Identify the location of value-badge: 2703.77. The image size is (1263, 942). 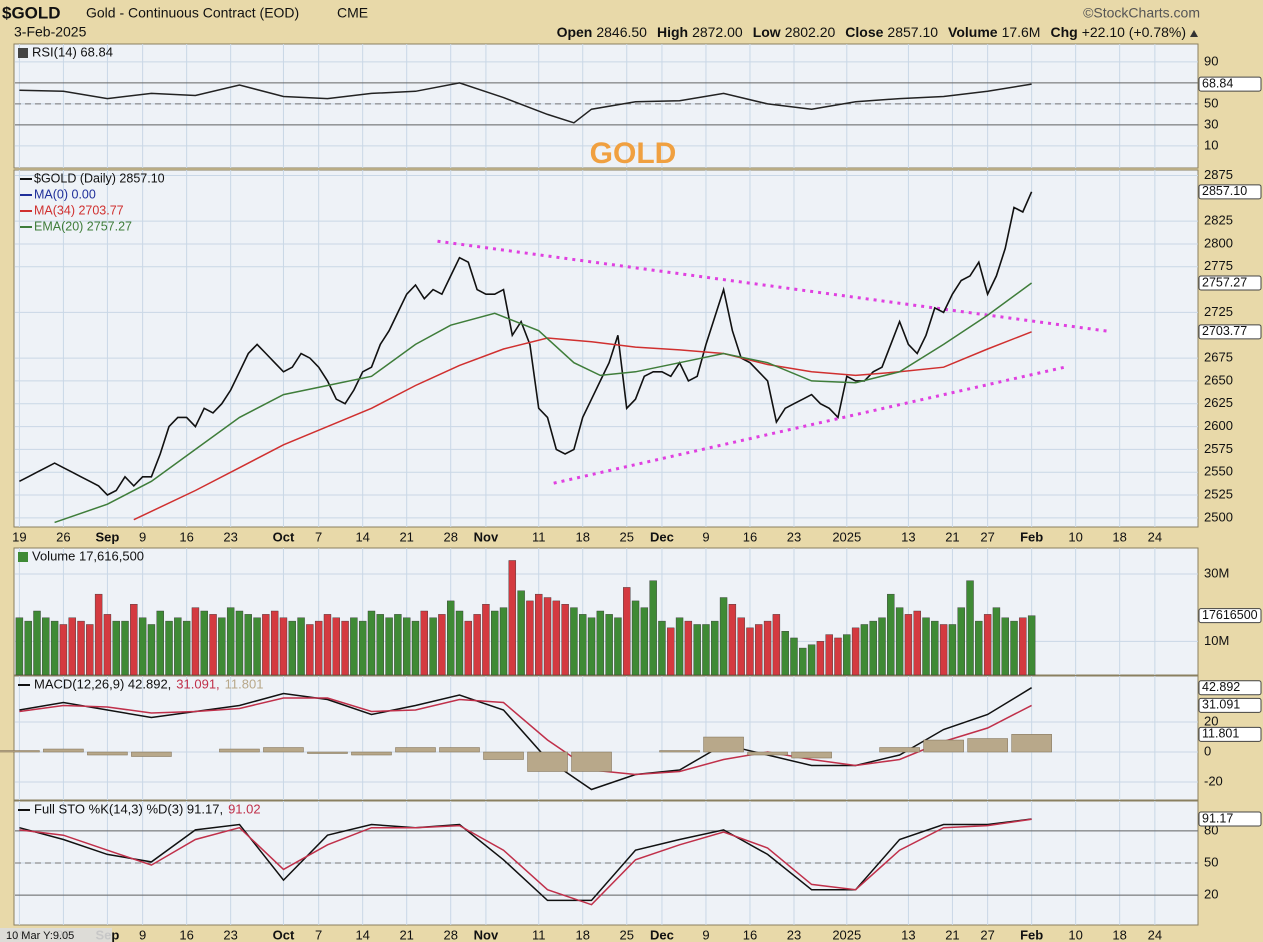
(1224, 331).